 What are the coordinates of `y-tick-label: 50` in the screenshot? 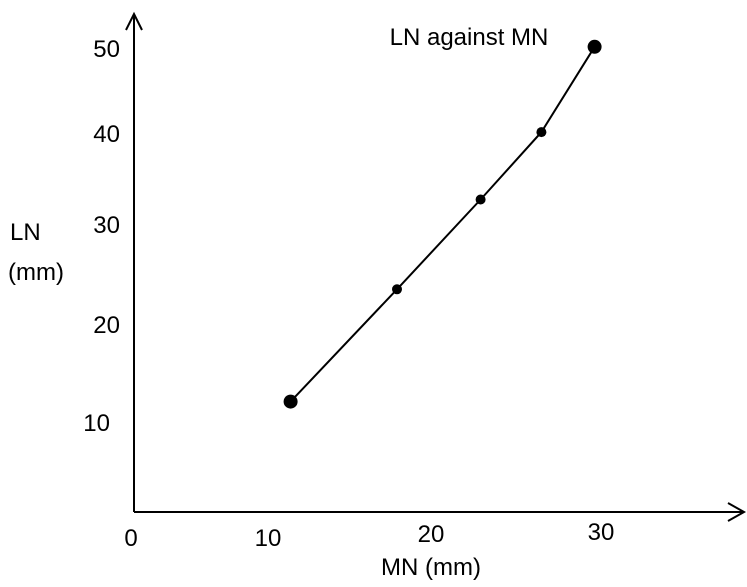 It's located at (106, 49).